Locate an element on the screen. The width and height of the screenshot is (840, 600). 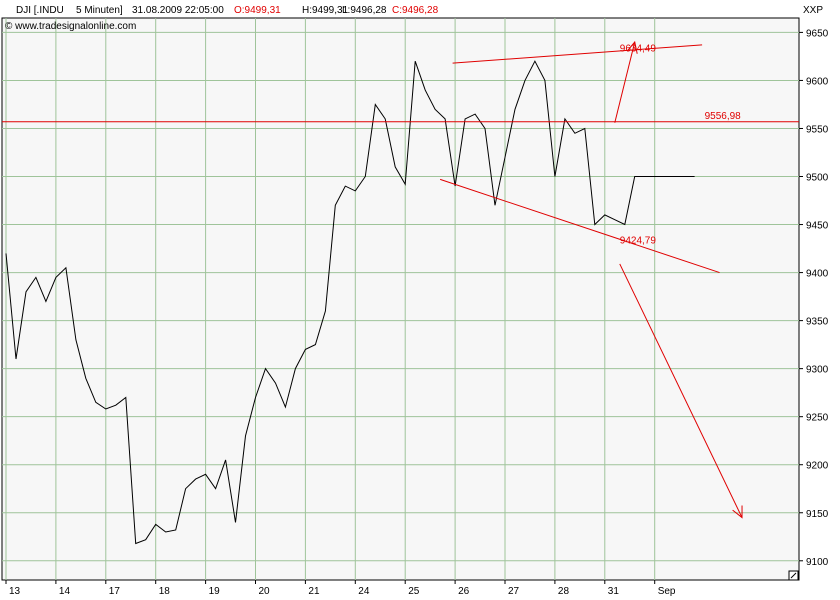
copyright-text: © www.tradesignalonline.com is located at coordinates (70, 26).